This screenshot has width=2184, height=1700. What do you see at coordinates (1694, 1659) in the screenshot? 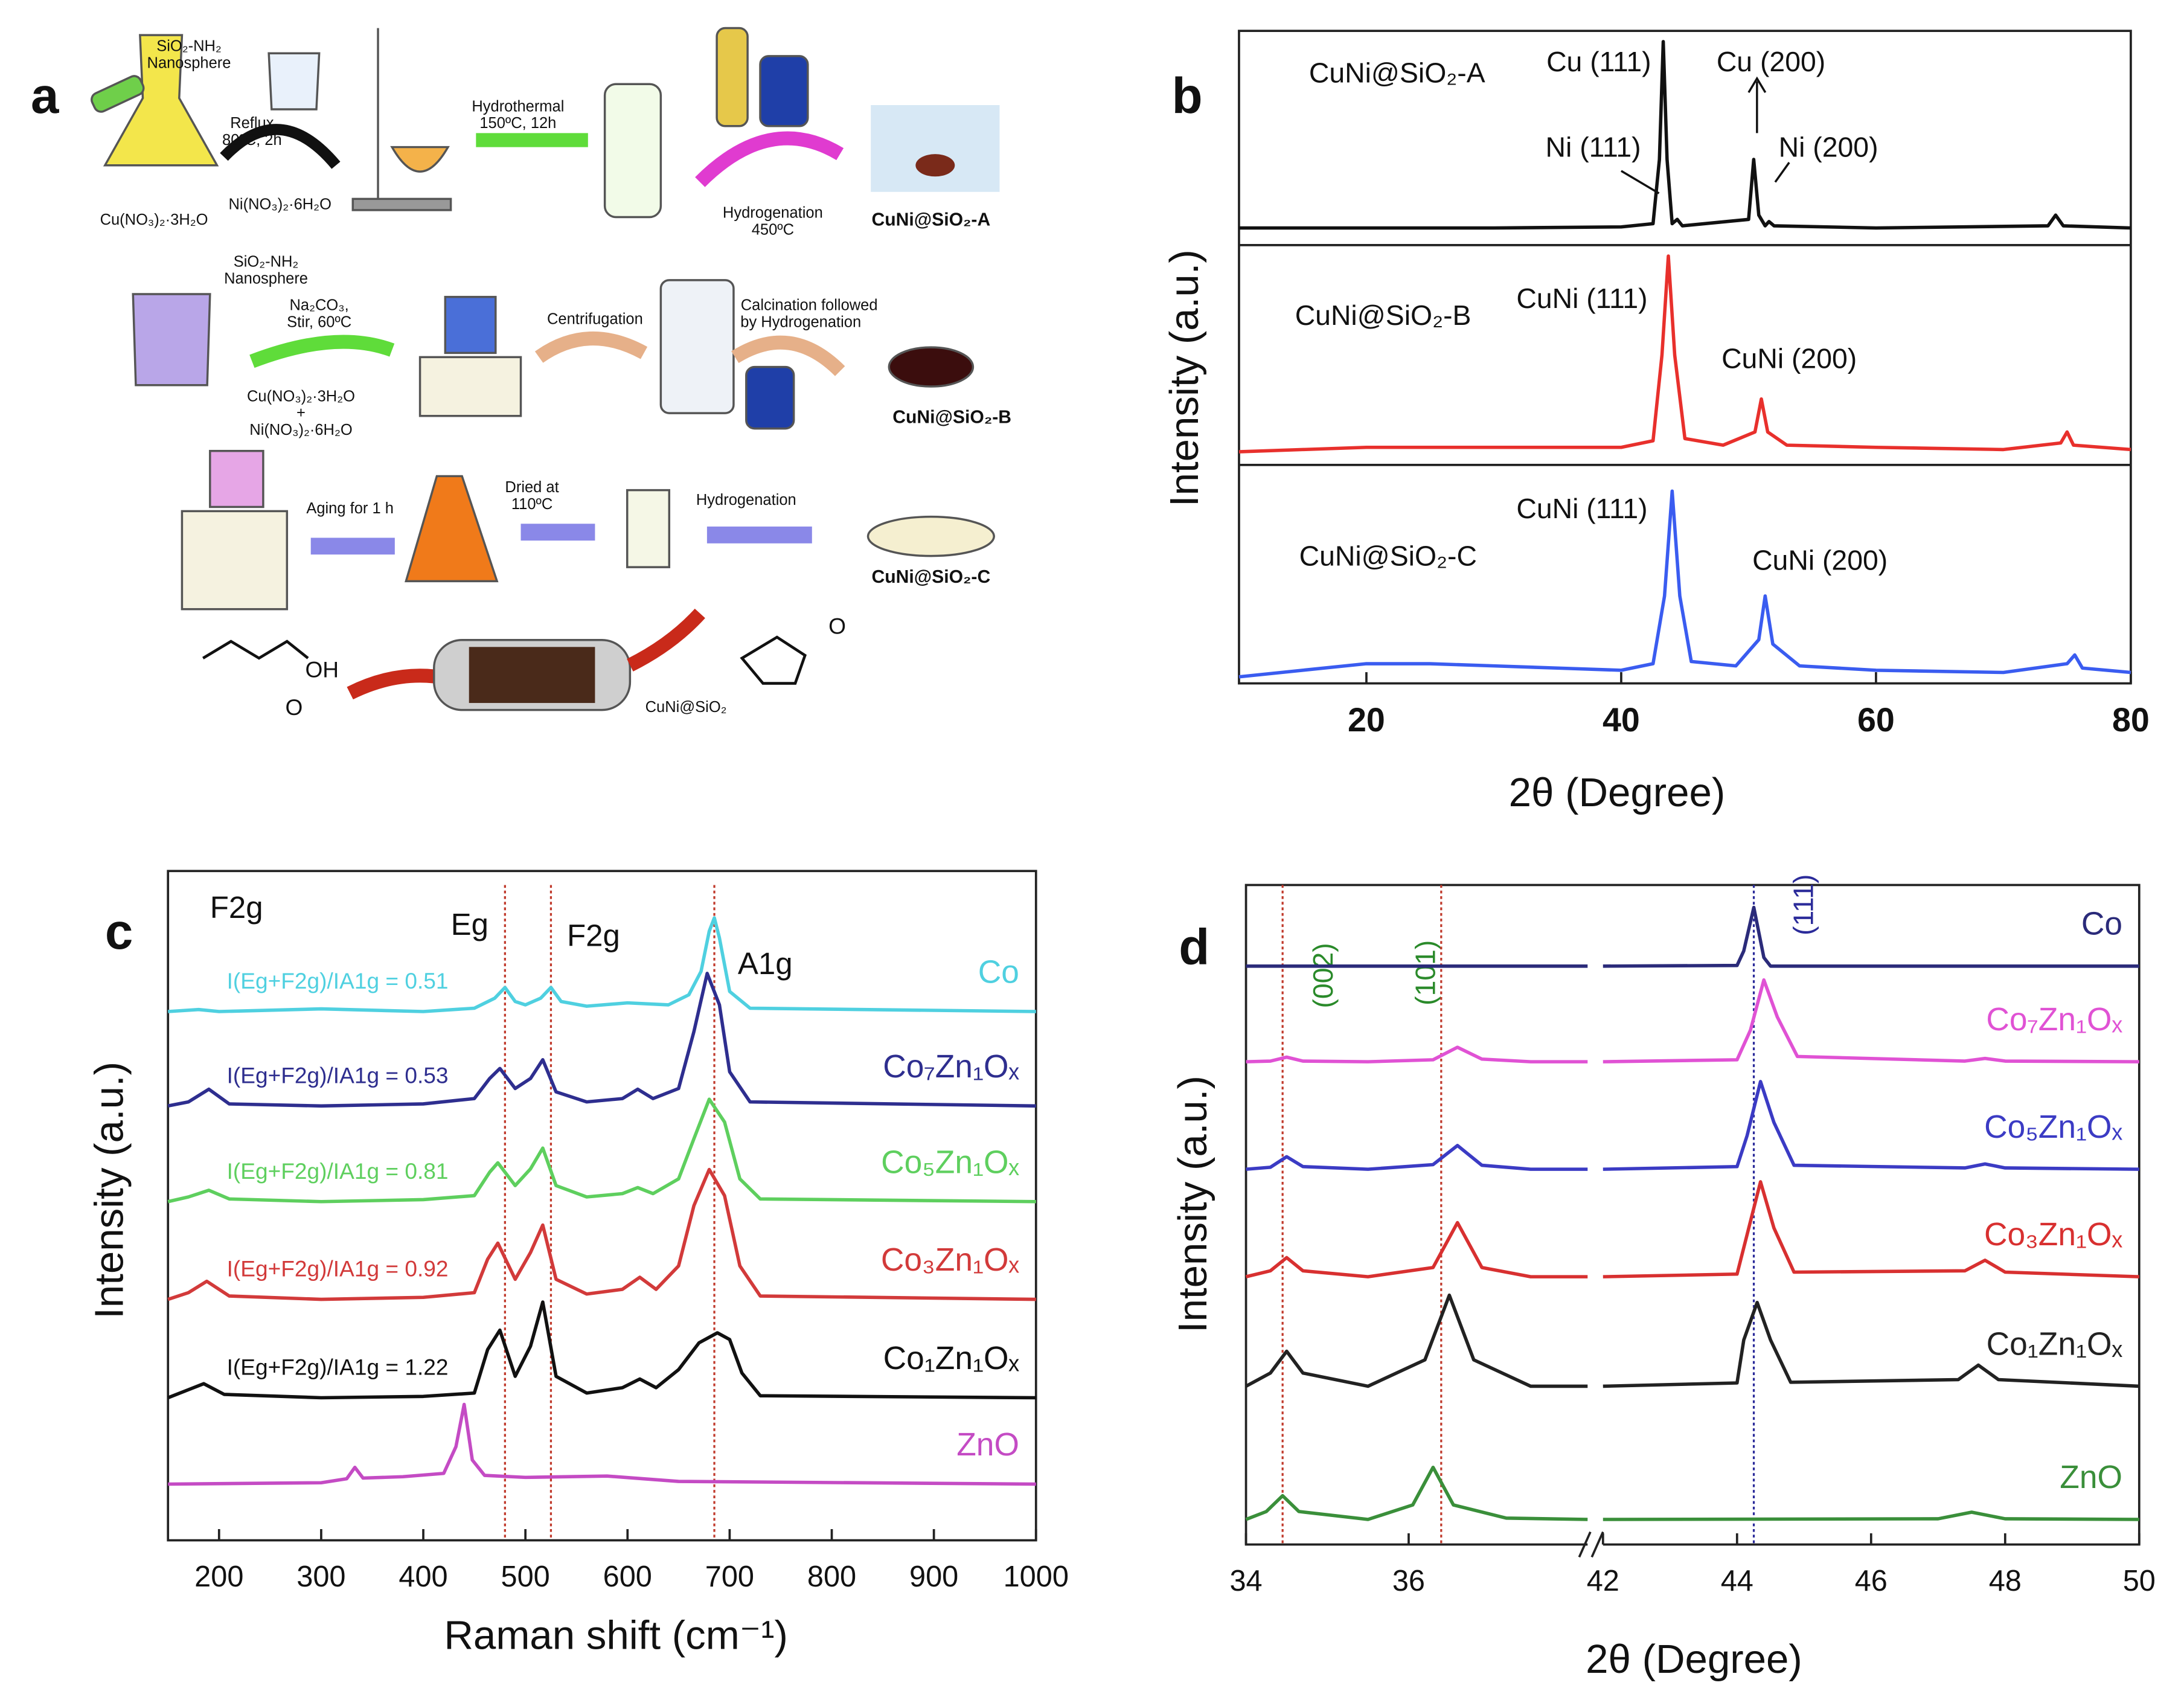
I see `x-axis-label: 2θ (Degree)` at bounding box center [1694, 1659].